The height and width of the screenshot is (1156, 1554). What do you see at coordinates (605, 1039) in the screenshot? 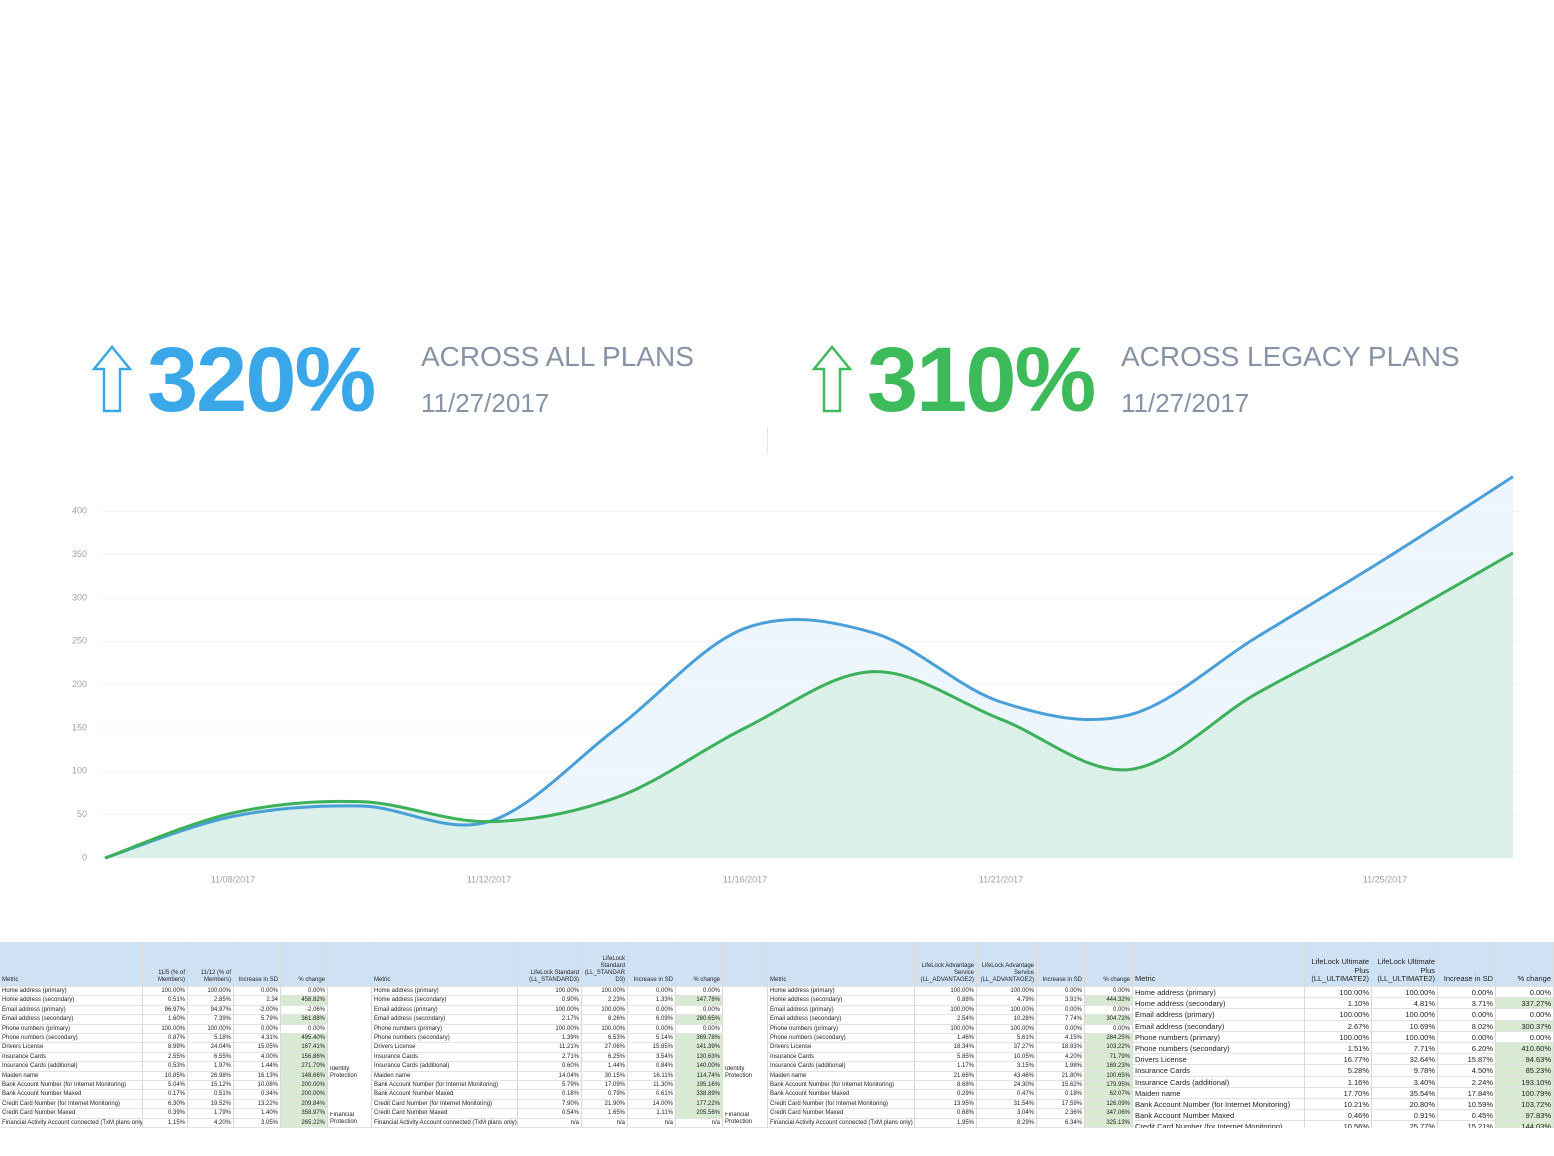
I see `table-cell: 6.53%` at bounding box center [605, 1039].